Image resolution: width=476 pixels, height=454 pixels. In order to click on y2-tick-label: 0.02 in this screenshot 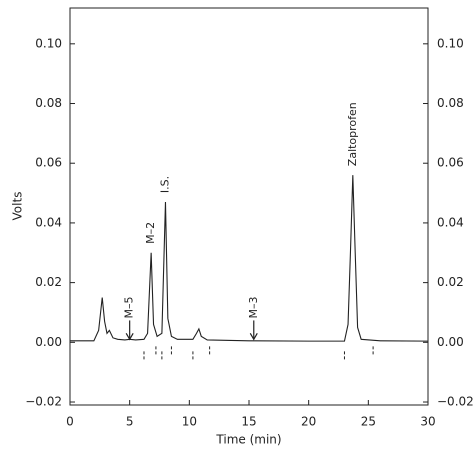, I will do `click(450, 282)`.